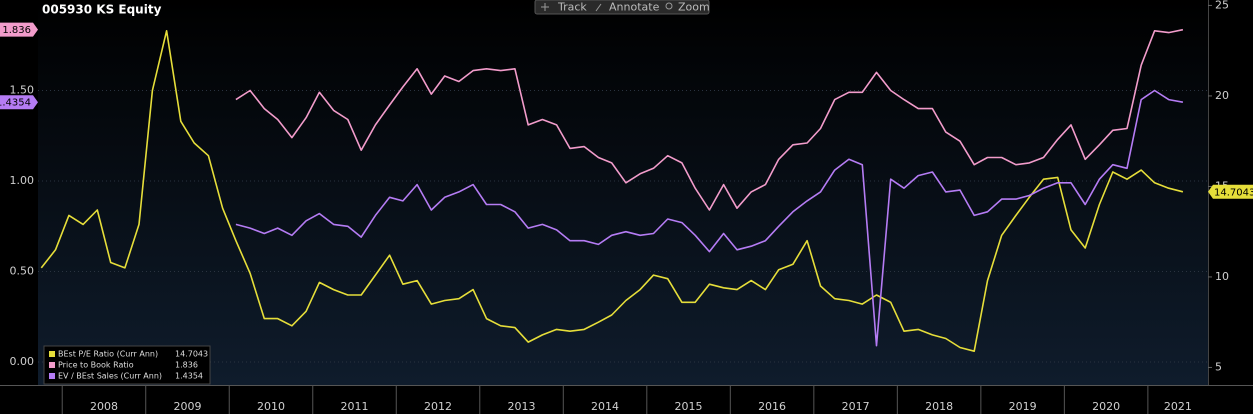 The width and height of the screenshot is (1253, 414). What do you see at coordinates (1222, 276) in the screenshot?
I see `y2-tick-label: 10` at bounding box center [1222, 276].